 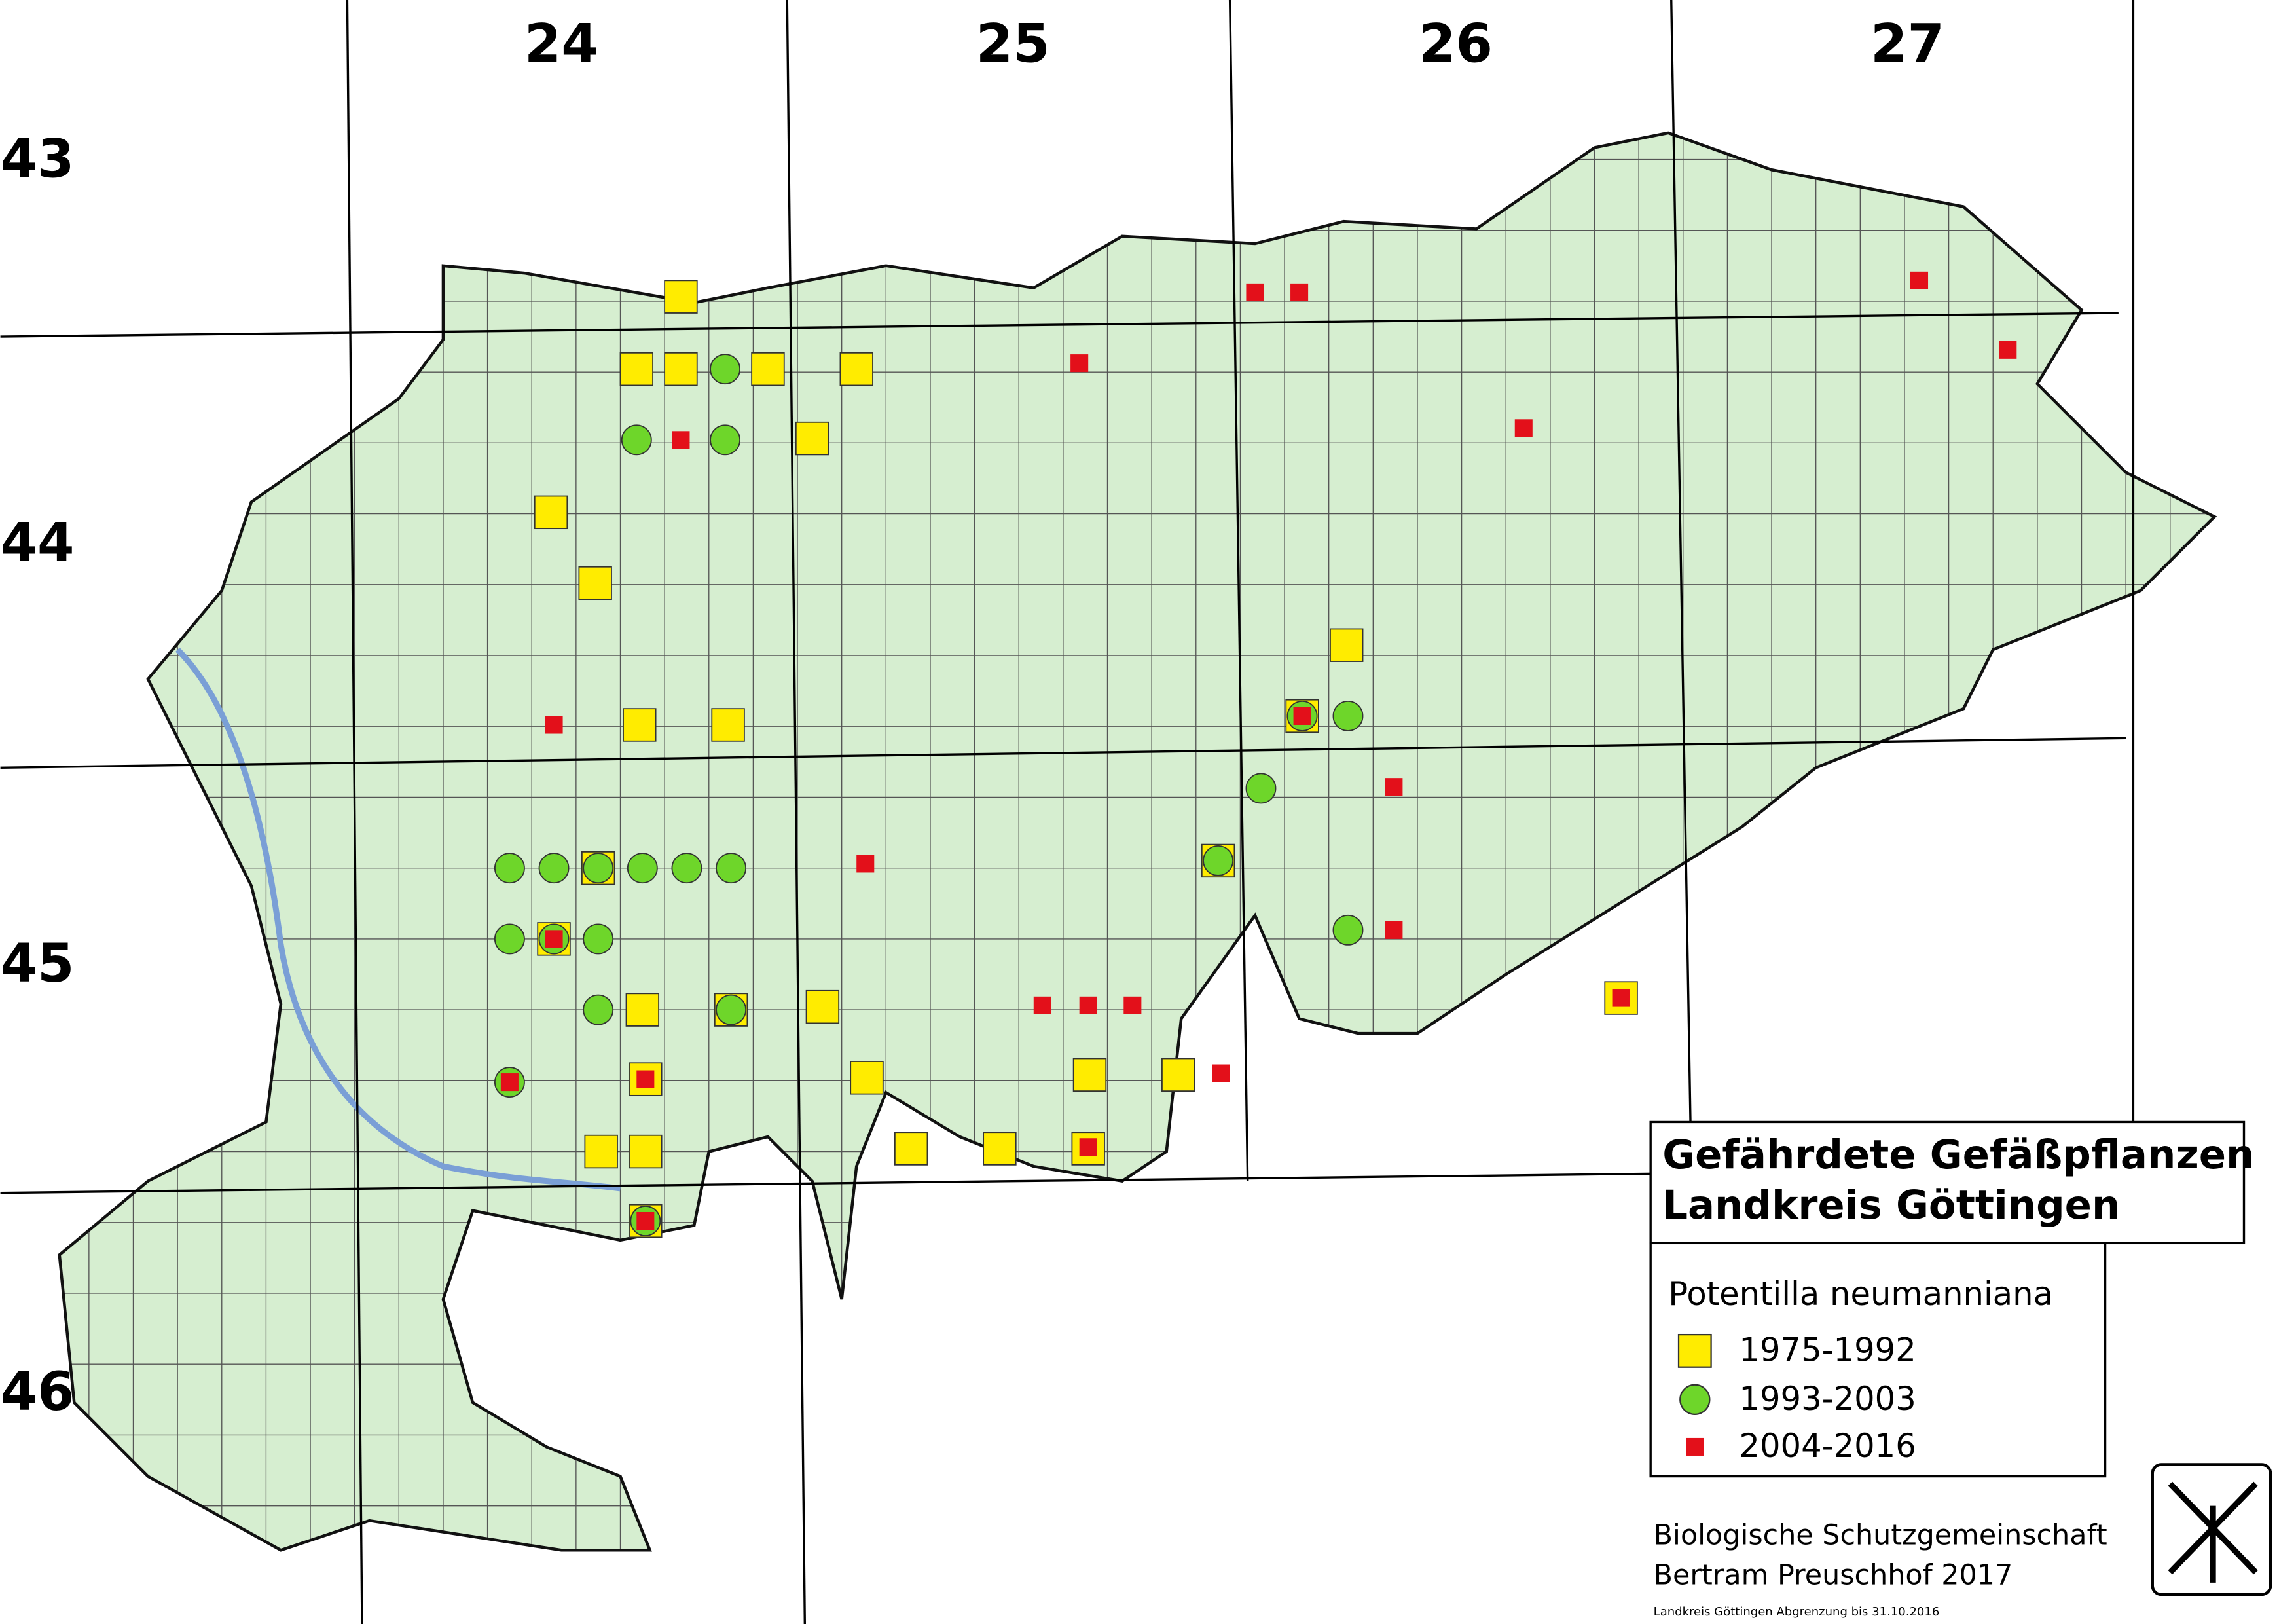 I want to click on row-label: 43, so click(x=38, y=159).